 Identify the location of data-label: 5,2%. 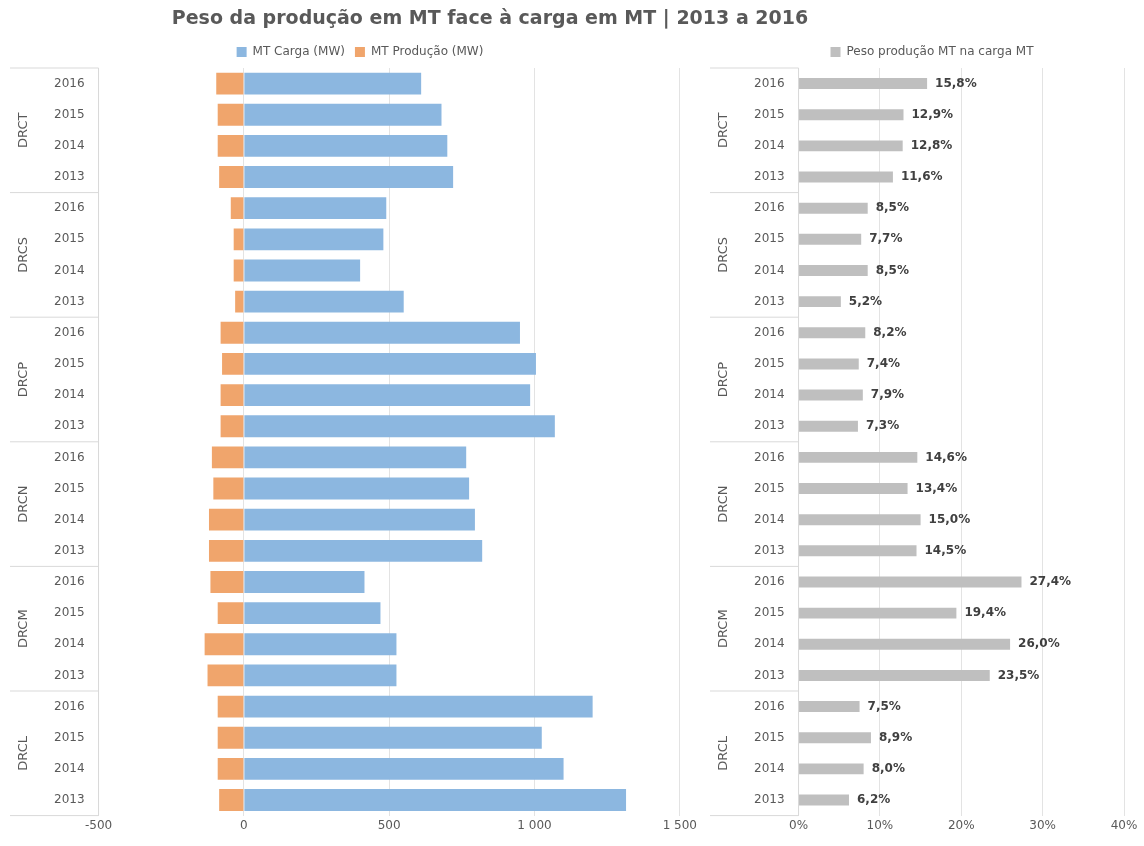
(865, 300).